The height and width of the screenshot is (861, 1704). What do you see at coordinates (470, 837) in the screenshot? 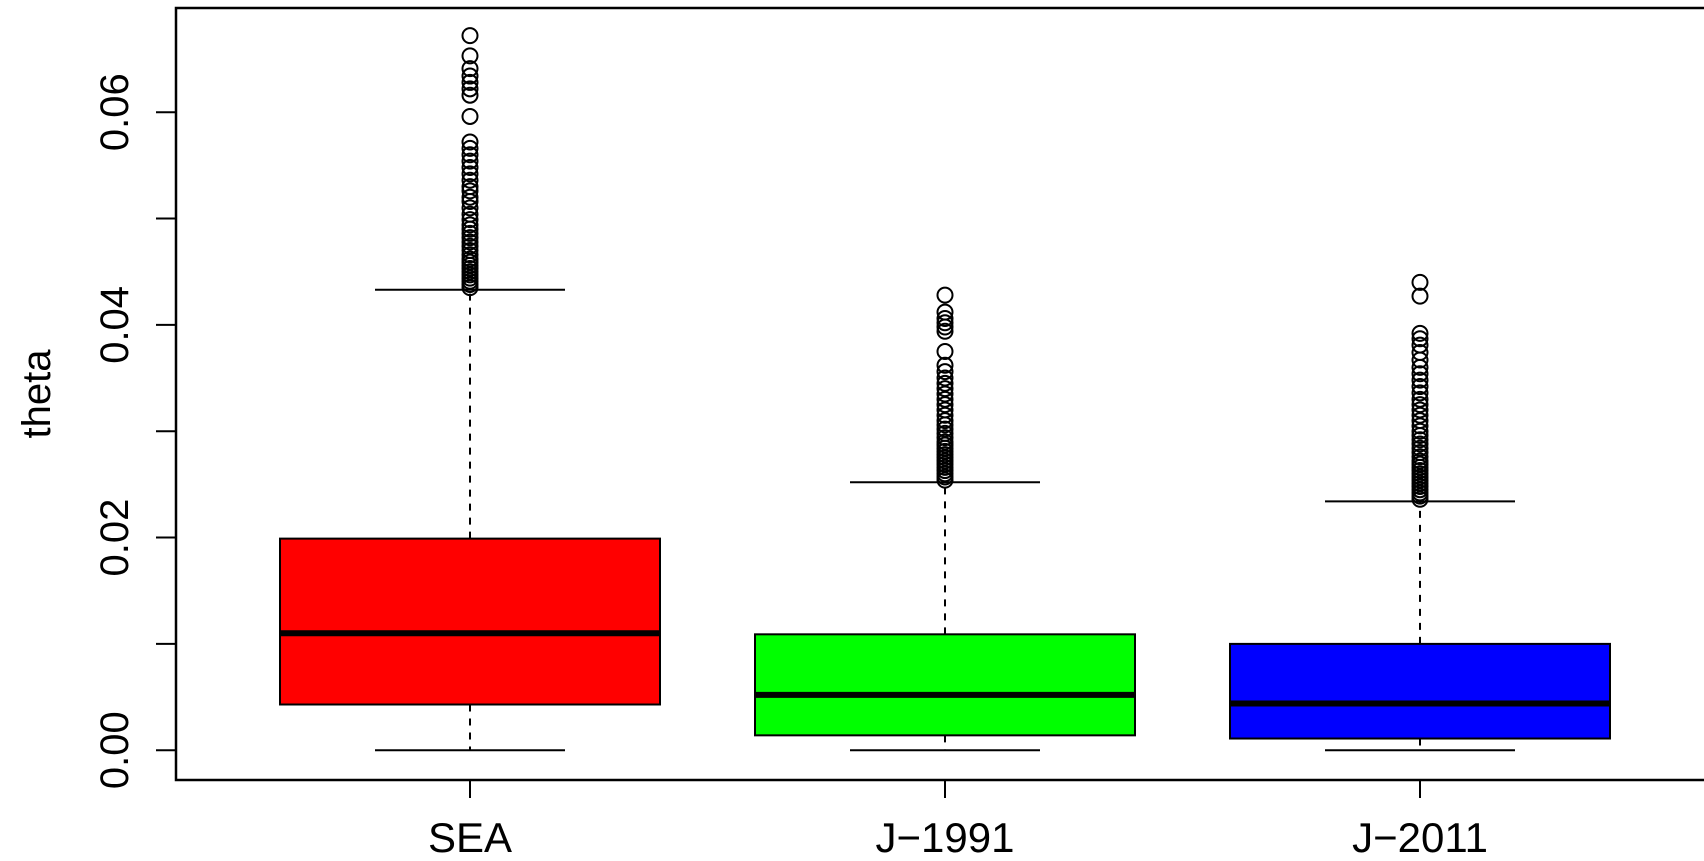
I see `x-tick-label: SEA` at bounding box center [470, 837].